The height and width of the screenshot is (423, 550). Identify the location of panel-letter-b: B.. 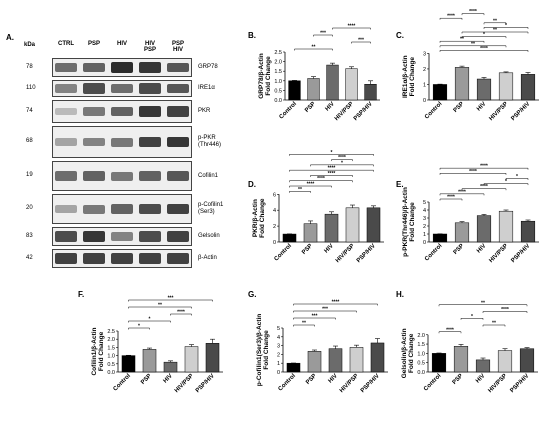
(252, 35).